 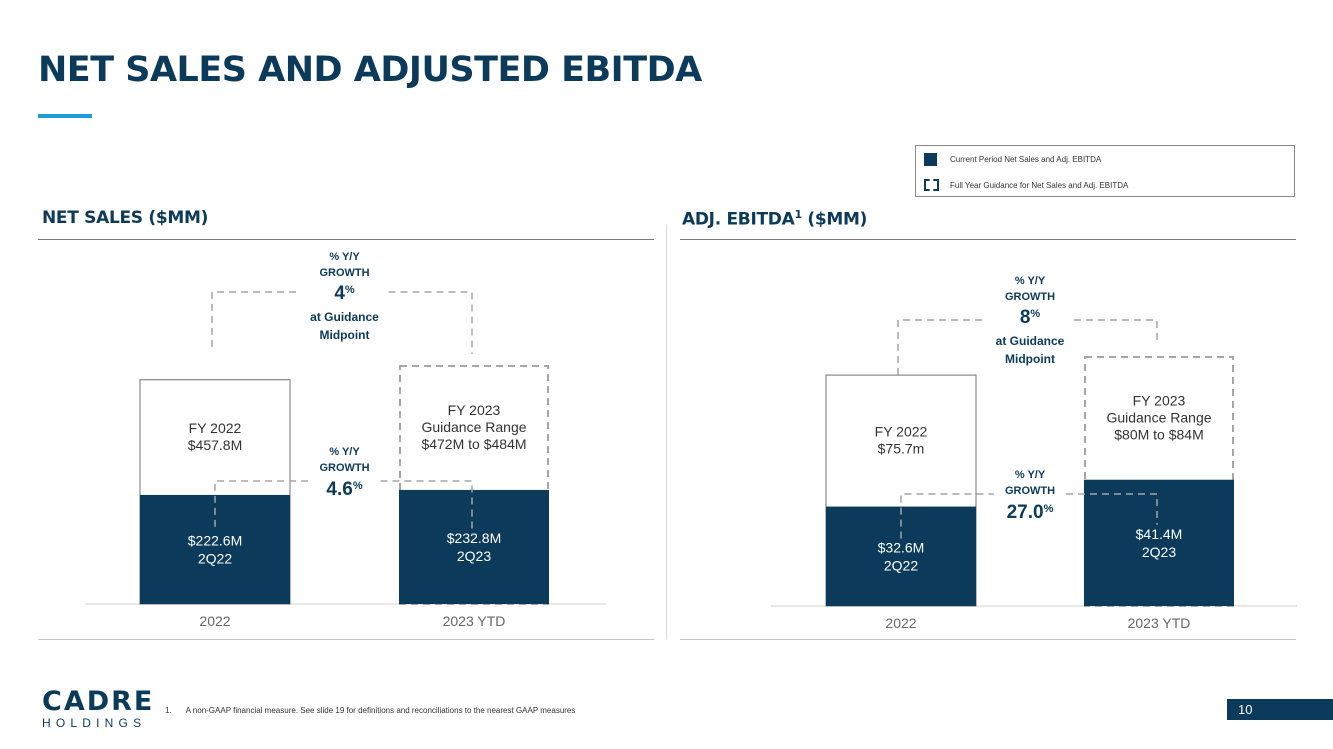 What do you see at coordinates (344, 317) in the screenshot?
I see `net-sales-growth-top-note: at Guidance` at bounding box center [344, 317].